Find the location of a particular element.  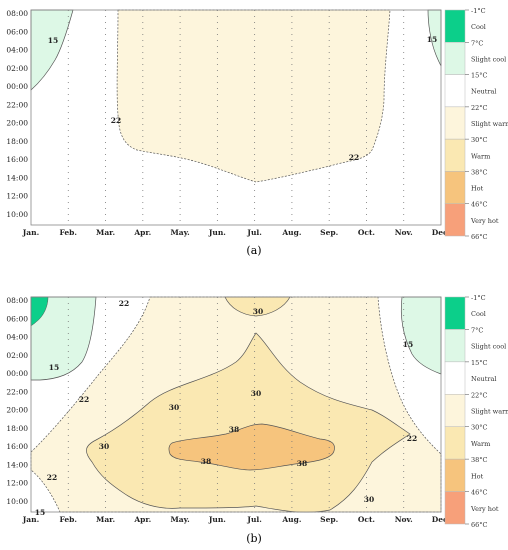

a-y-tick-label: 08:00 is located at coordinates (17, 13).